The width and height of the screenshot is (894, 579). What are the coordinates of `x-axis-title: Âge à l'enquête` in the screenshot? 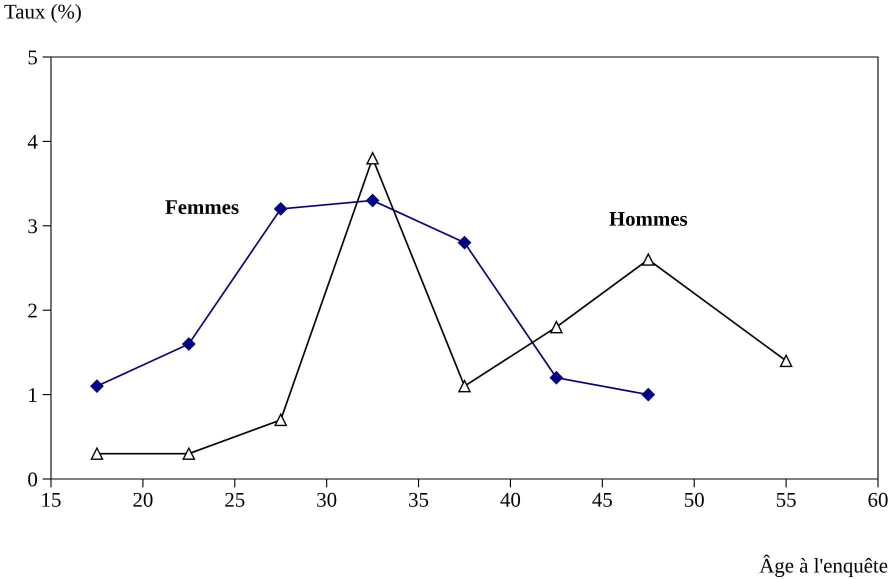 It's located at (824, 565).